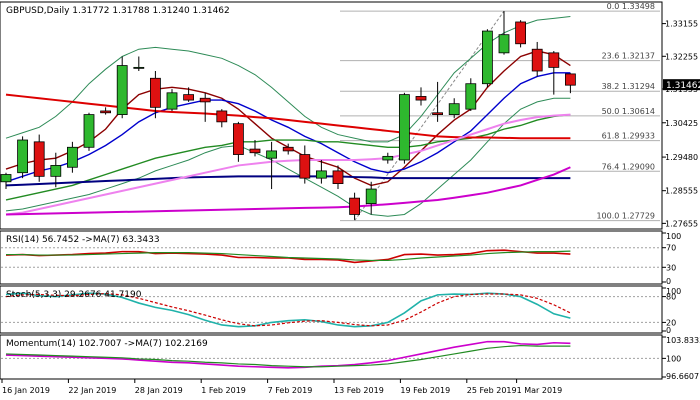 The image size is (700, 400). Describe the element at coordinates (628, 86) in the screenshot. I see `fib-level-label: 38.2 1.31294` at that location.